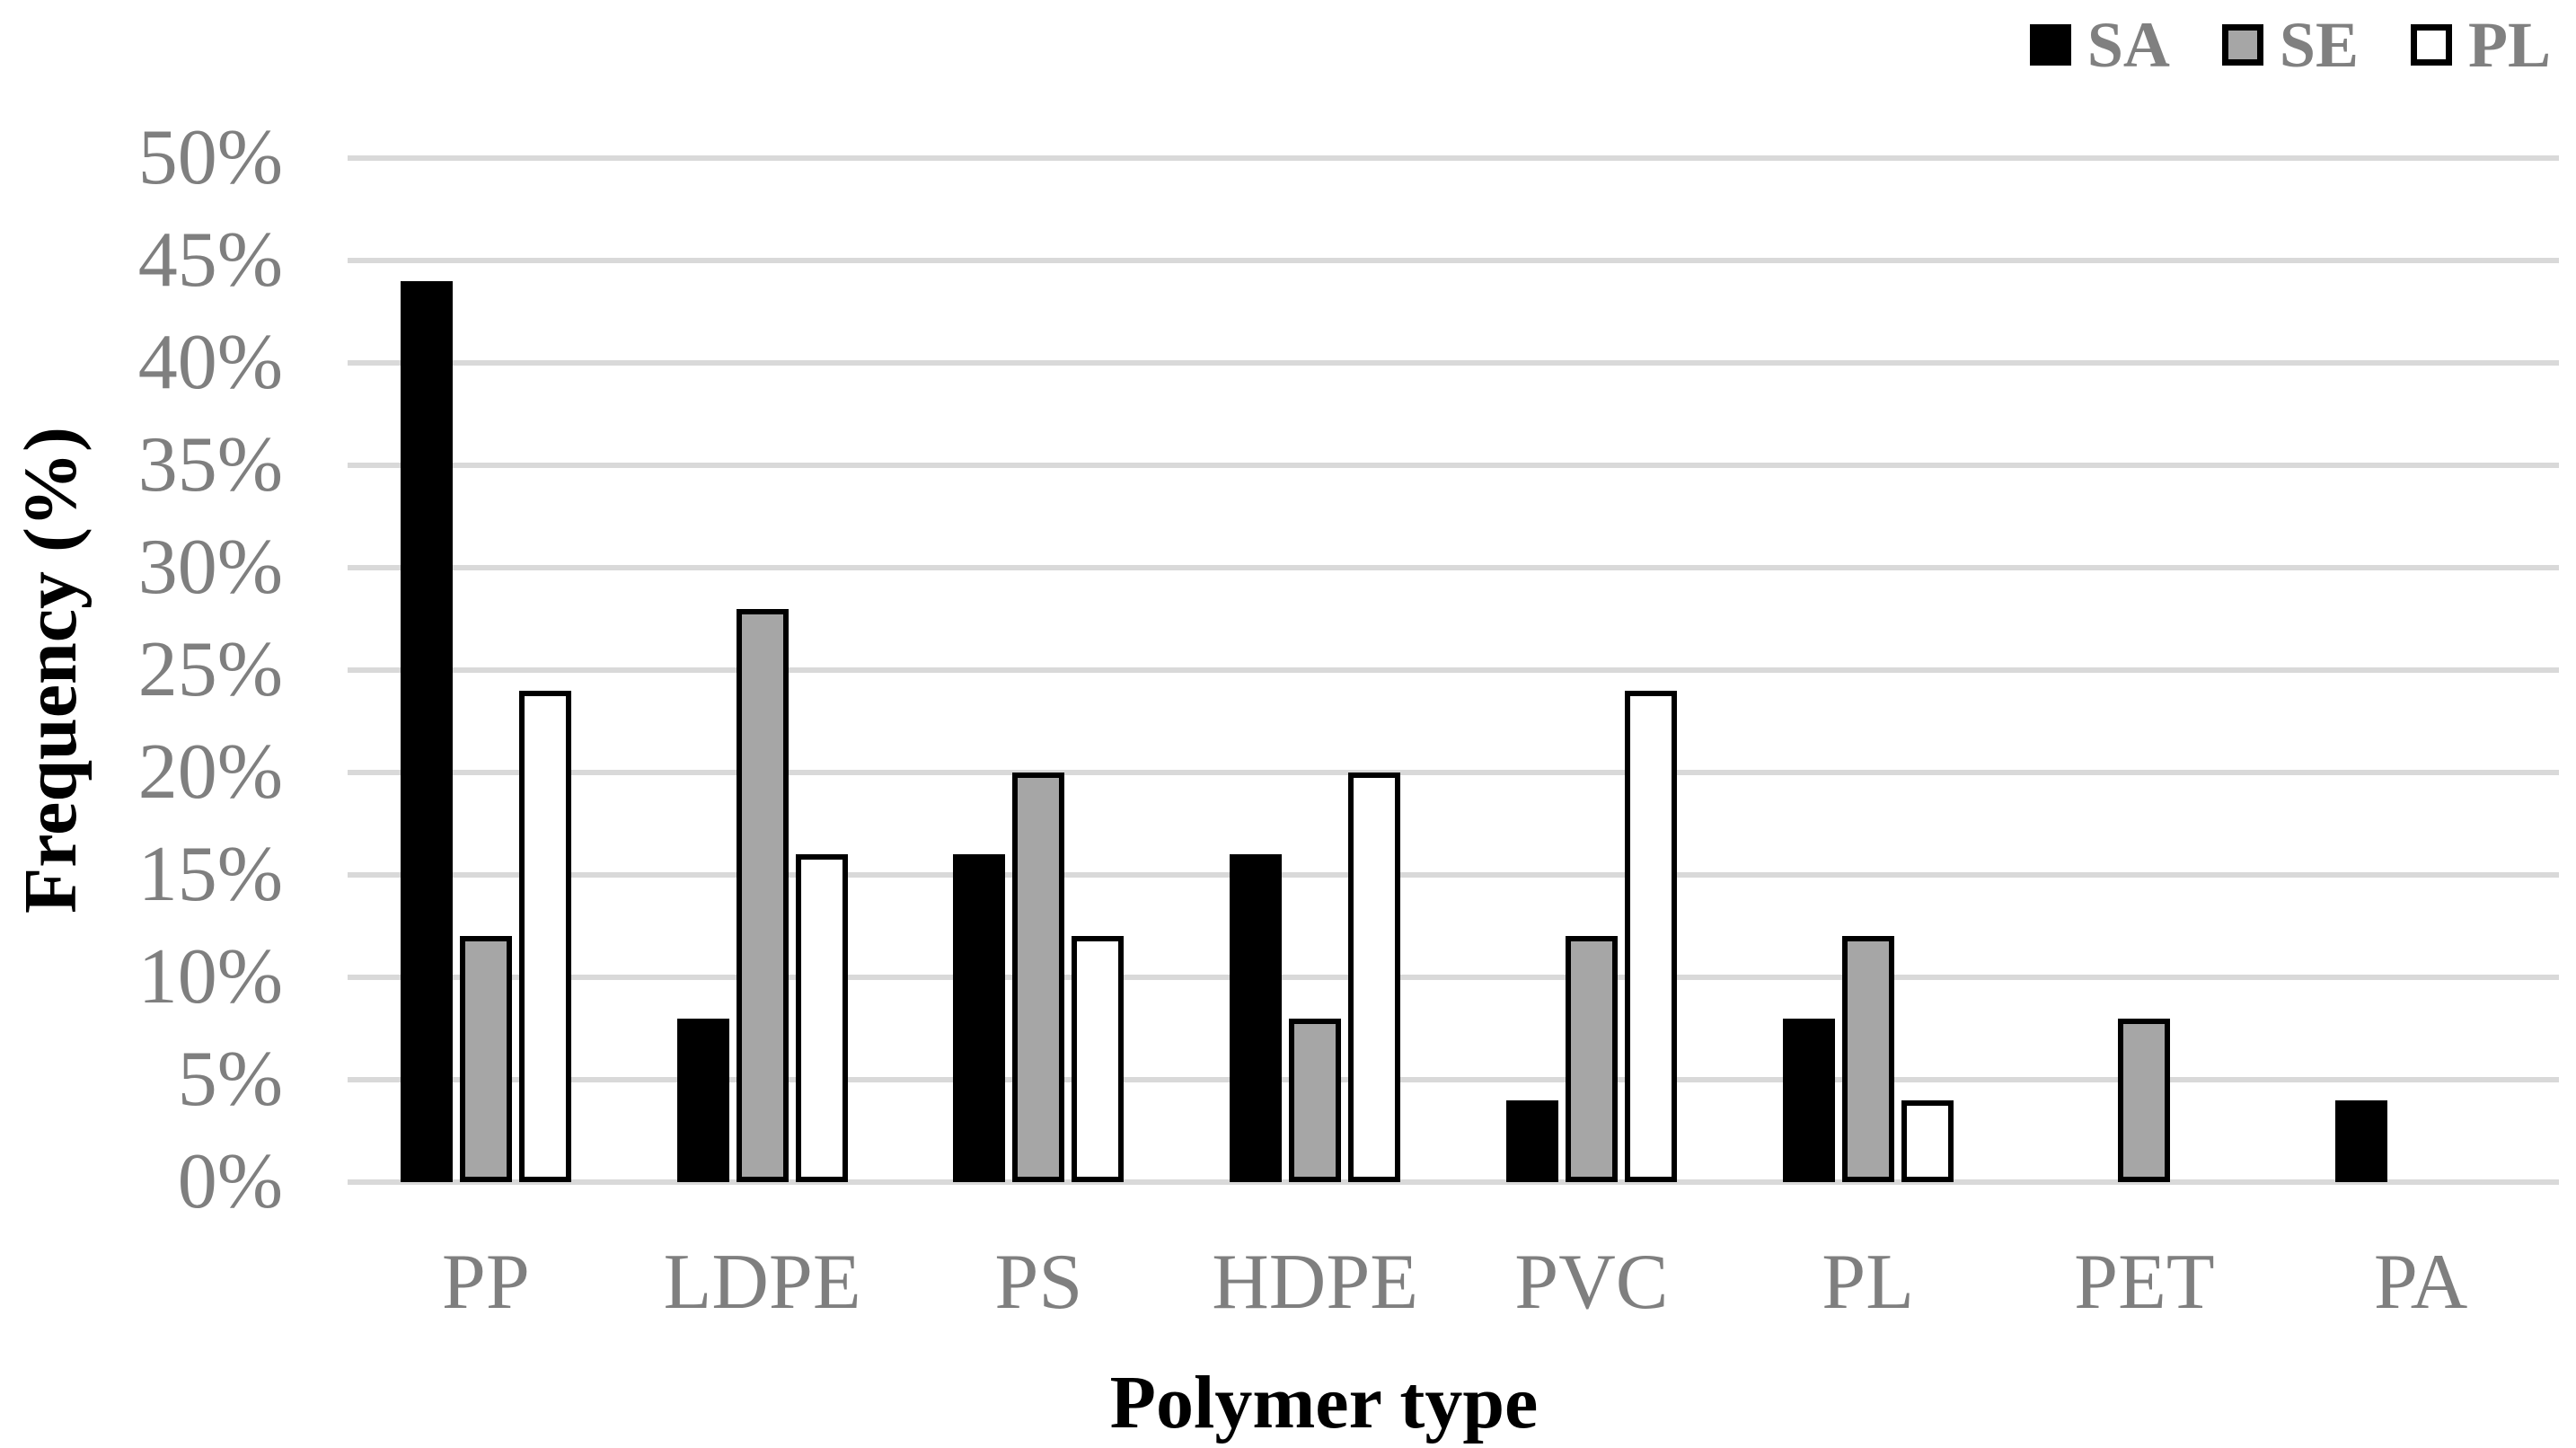 This screenshot has height=1448, width=2576. What do you see at coordinates (2509, 45) in the screenshot?
I see `legend-label-PL: PL` at bounding box center [2509, 45].